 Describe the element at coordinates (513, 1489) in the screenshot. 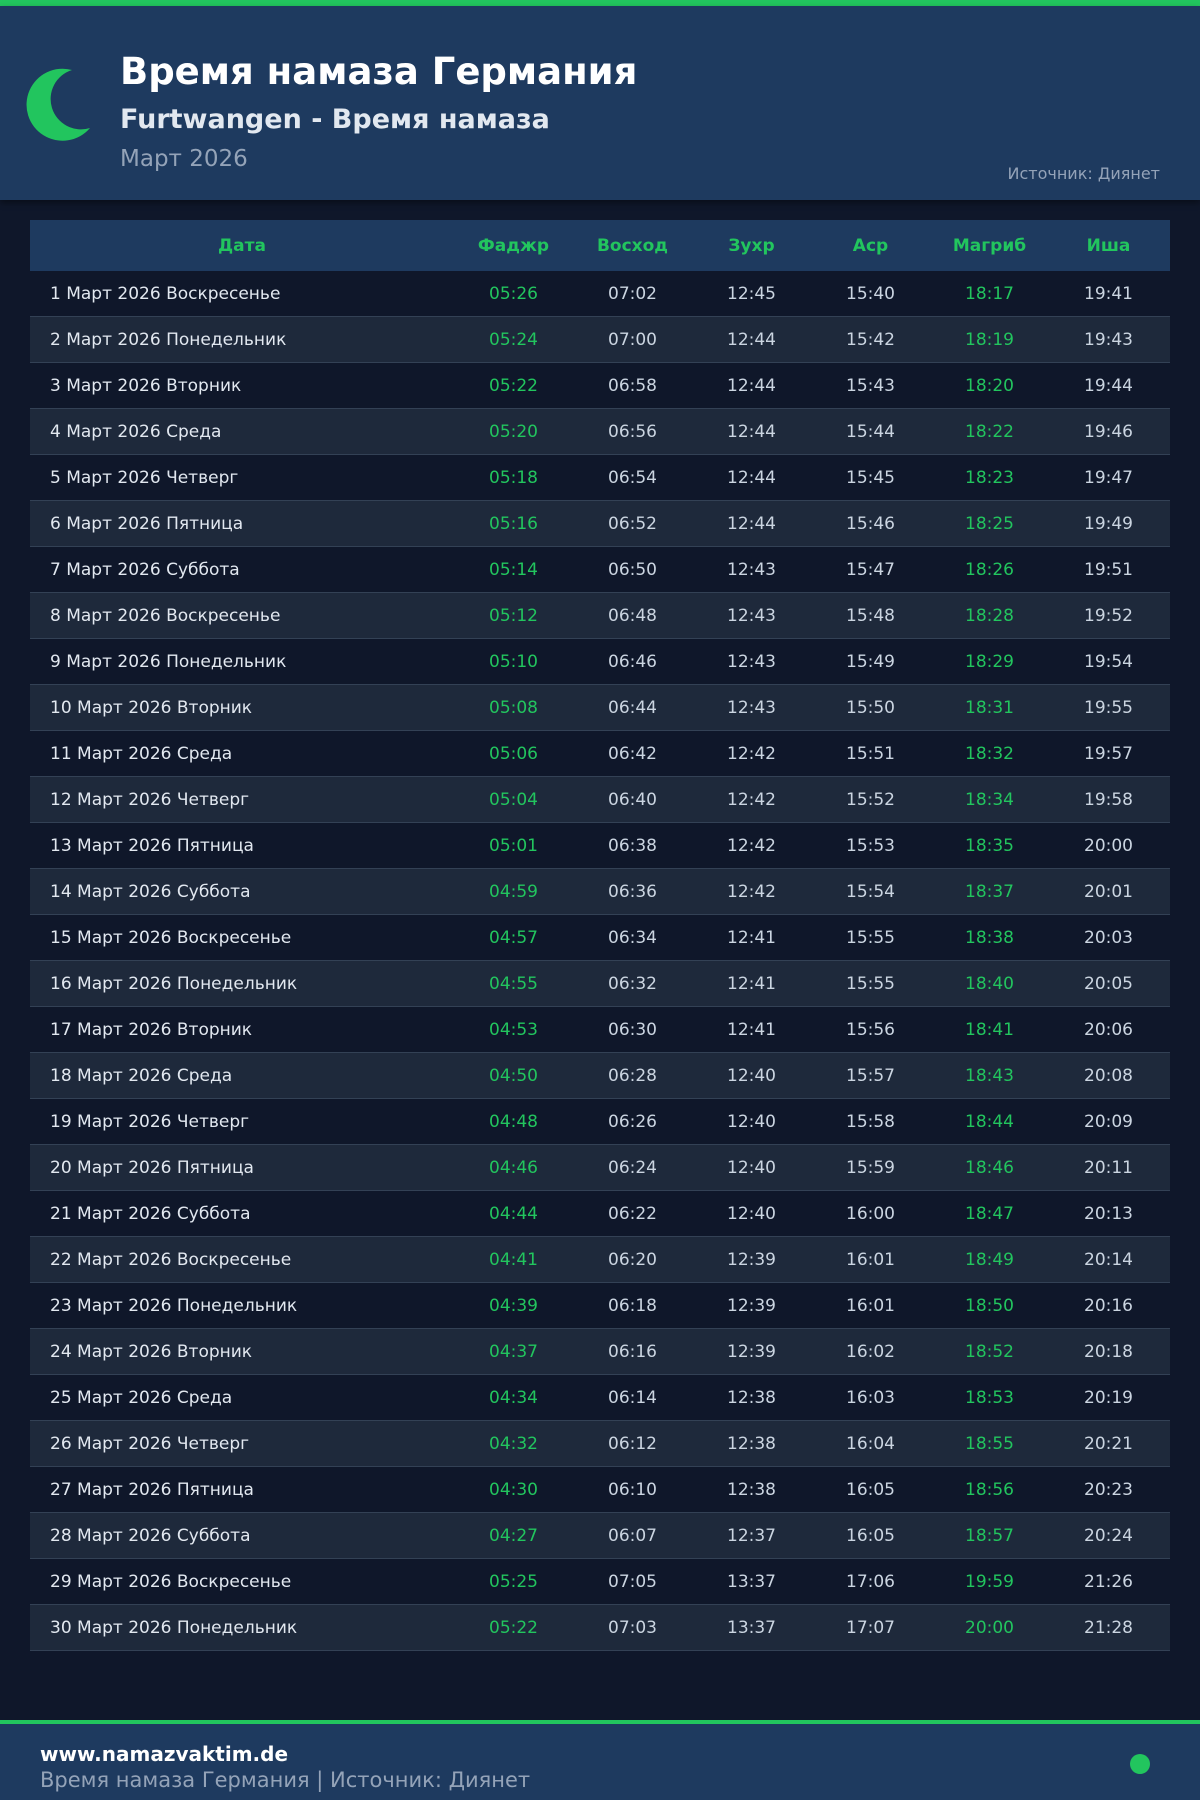

I see `cell-fajr: 04:30` at that location.